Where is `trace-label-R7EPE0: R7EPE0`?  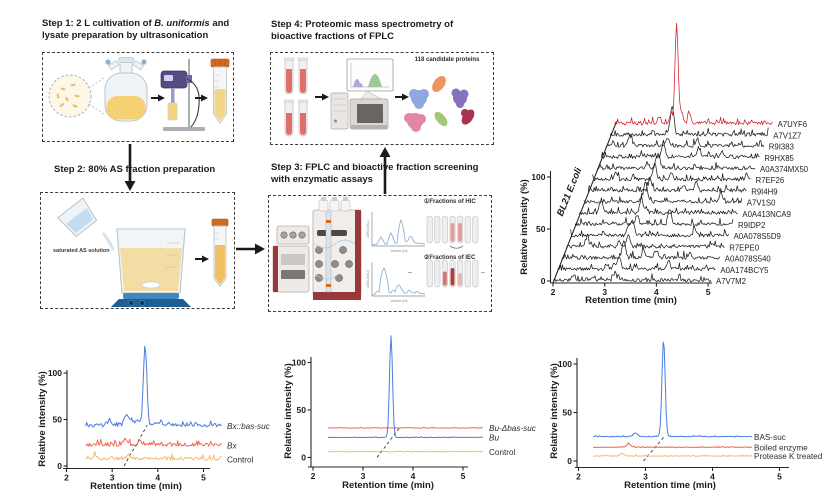
trace-label-R7EPE0: R7EPE0 is located at coordinates (744, 247).